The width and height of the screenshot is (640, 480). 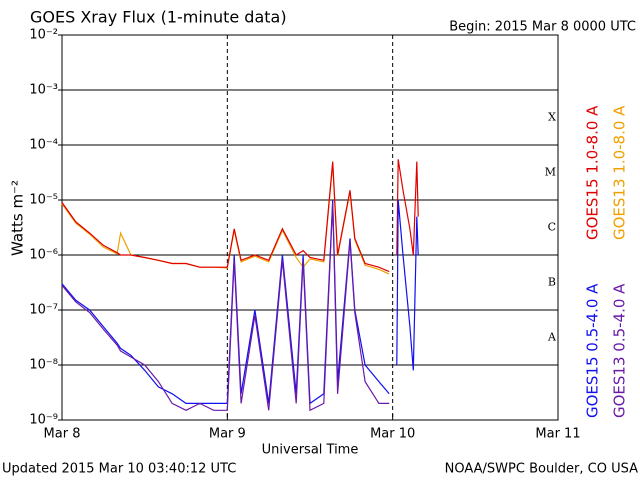 I want to click on y-tick-label: 10⁻⁵, so click(x=43, y=200).